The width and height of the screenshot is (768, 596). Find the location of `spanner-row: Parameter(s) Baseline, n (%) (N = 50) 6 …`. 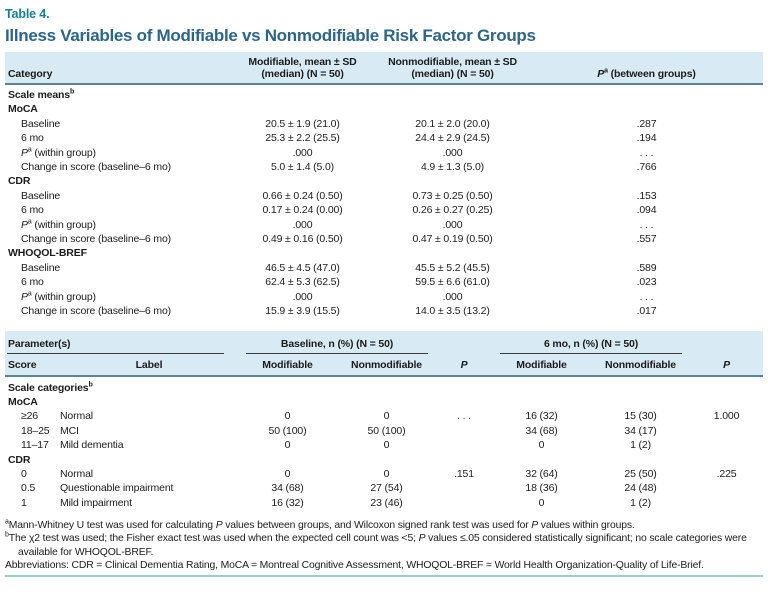

spanner-row: Parameter(s) Baseline, n (%) (N = 50) 6 … is located at coordinates (384, 342).